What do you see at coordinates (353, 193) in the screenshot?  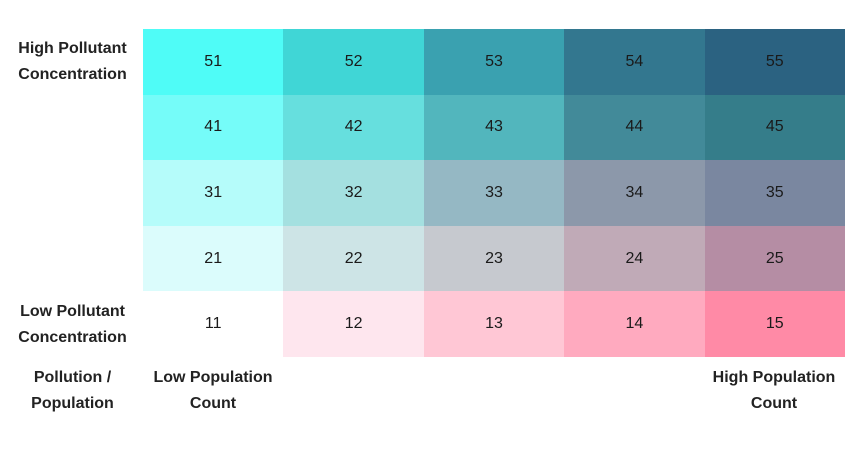 I see `heatmap-cell: 32` at bounding box center [353, 193].